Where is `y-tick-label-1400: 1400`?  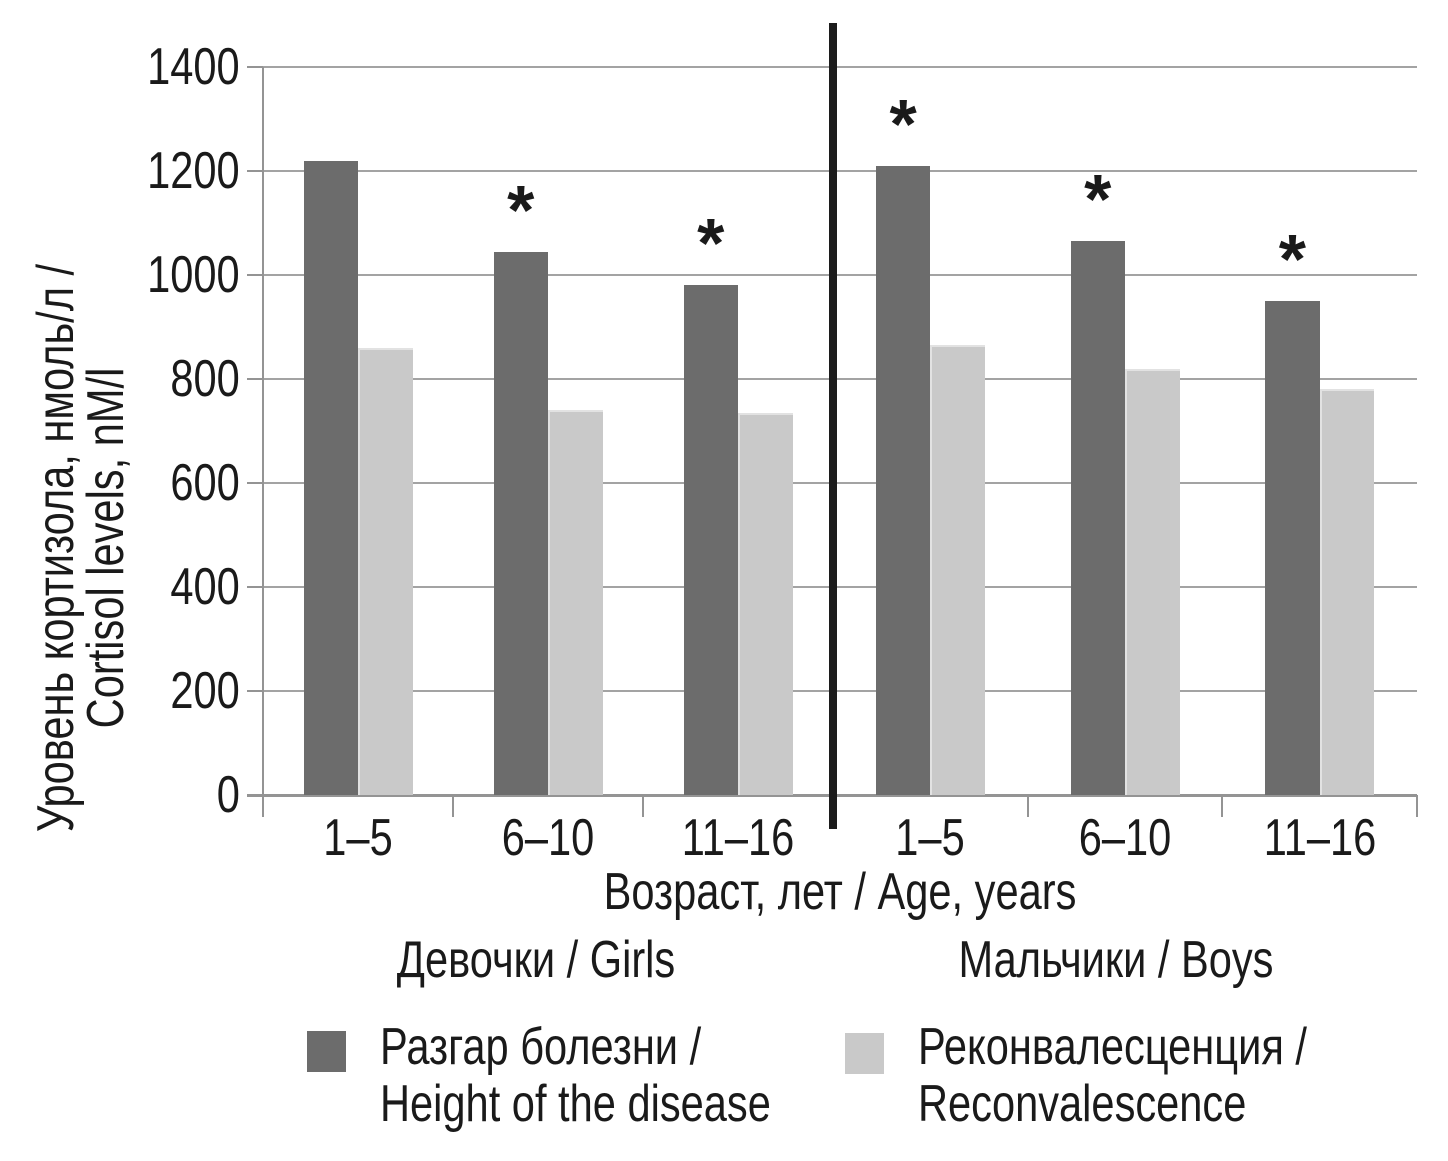 y-tick-label-1400: 1400 is located at coordinates (182, 67).